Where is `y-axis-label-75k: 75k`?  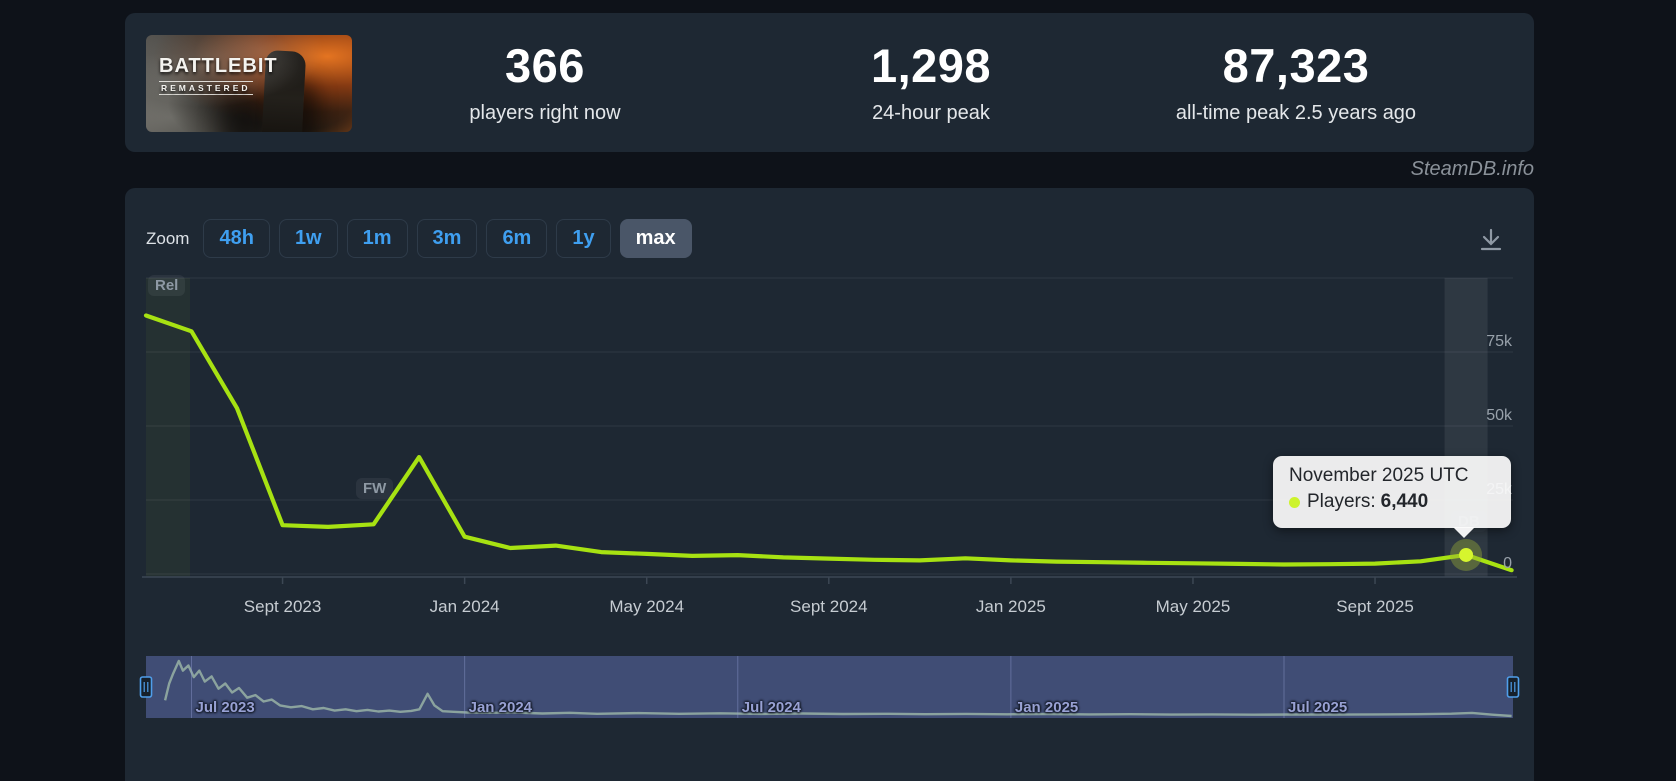 y-axis-label-75k: 75k is located at coordinates (1499, 341).